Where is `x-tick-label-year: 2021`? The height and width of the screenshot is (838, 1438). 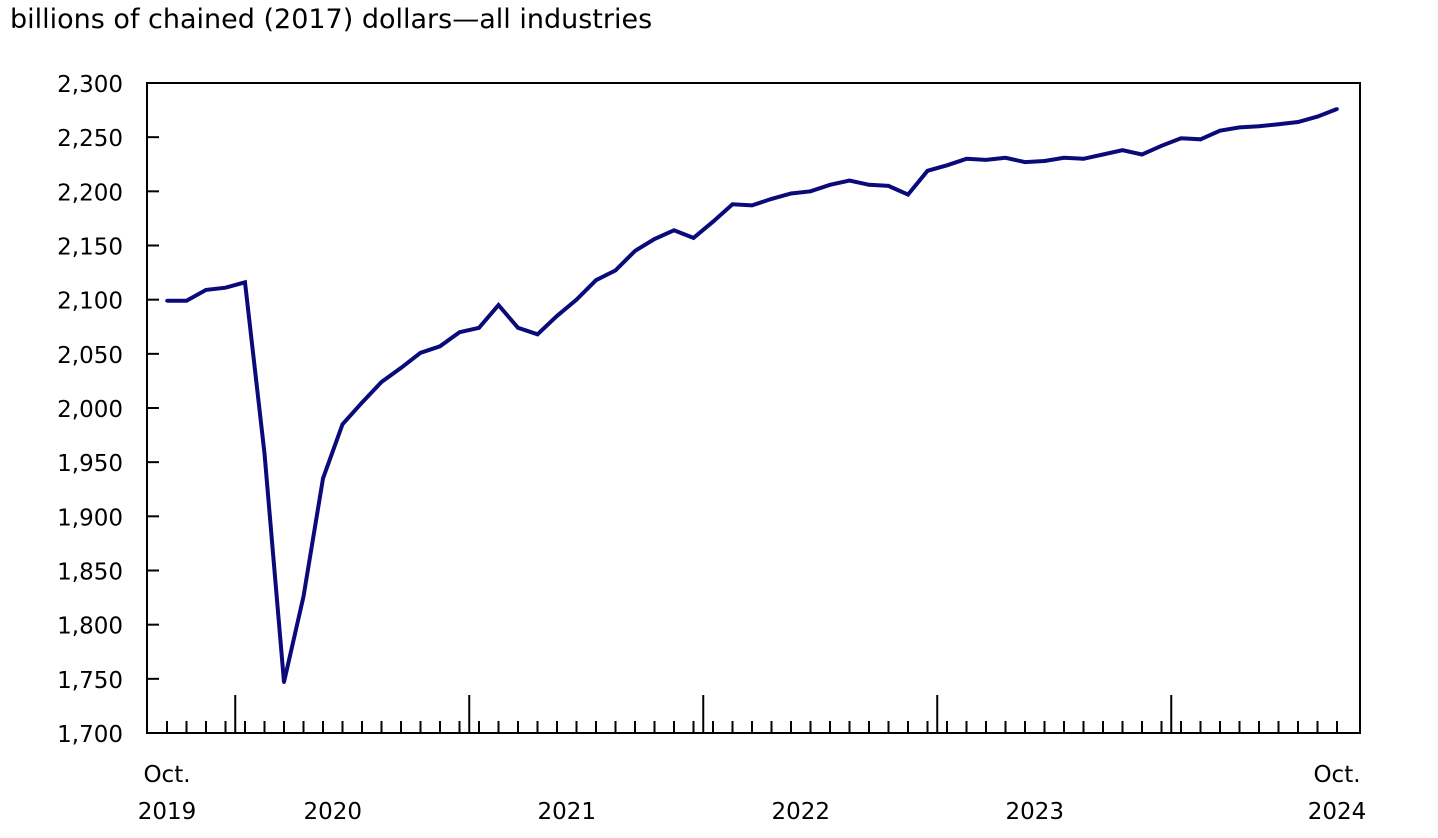 x-tick-label-year: 2021 is located at coordinates (566, 812).